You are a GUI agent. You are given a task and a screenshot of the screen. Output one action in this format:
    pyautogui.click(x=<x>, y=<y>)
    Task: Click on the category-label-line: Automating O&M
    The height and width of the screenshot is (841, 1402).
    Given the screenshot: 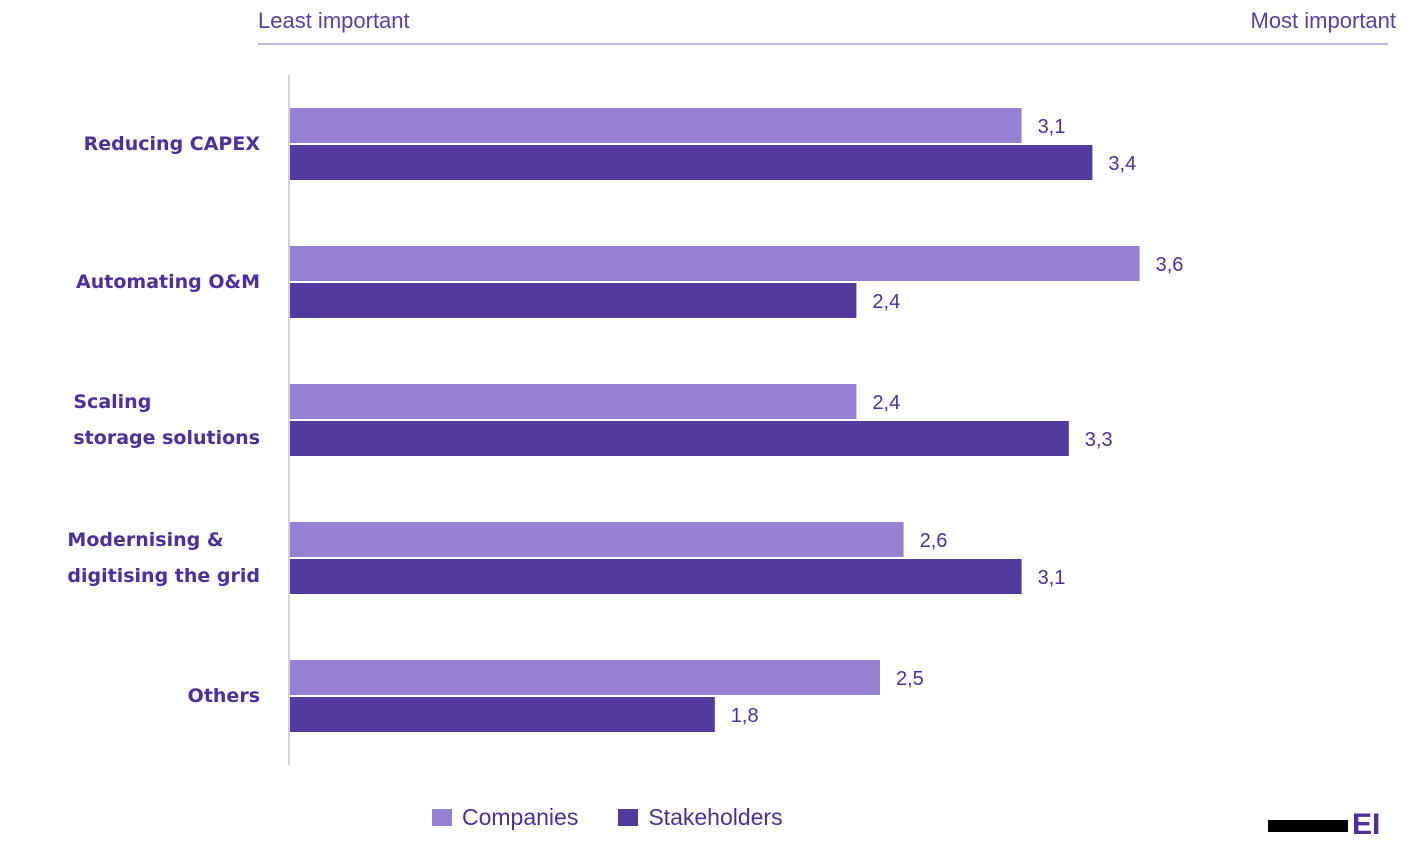 What is the action you would take?
    pyautogui.click(x=168, y=282)
    